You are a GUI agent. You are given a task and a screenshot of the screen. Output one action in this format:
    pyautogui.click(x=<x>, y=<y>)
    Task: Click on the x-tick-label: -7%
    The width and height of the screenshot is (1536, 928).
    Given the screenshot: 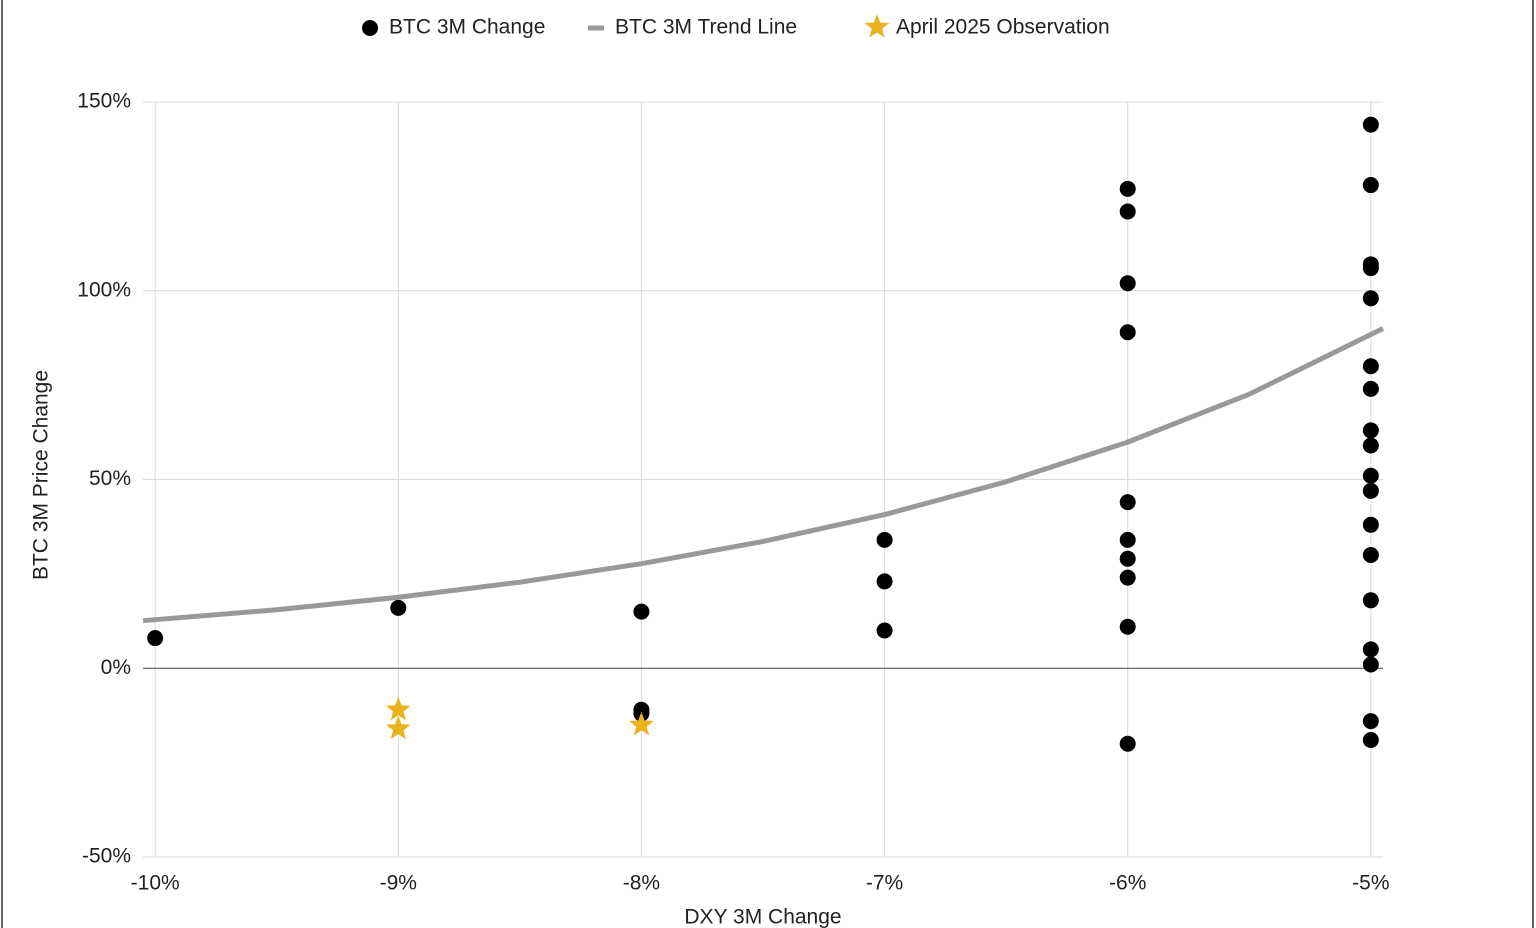 What is the action you would take?
    pyautogui.click(x=884, y=883)
    